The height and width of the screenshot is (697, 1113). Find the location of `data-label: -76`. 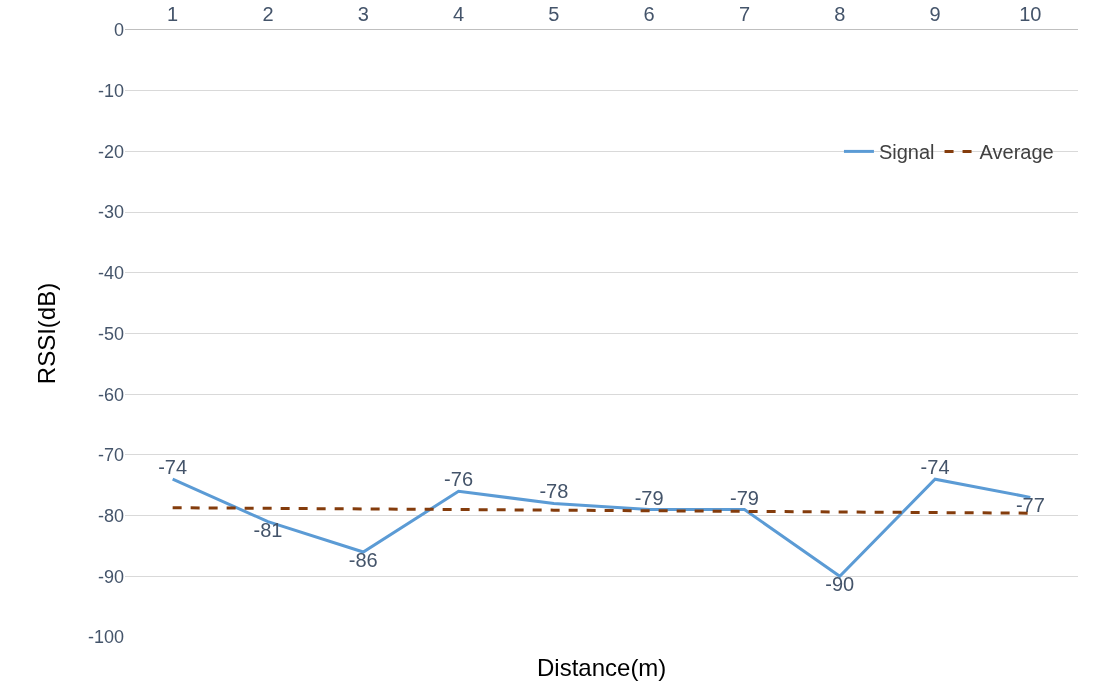

data-label: -76 is located at coordinates (458, 479).